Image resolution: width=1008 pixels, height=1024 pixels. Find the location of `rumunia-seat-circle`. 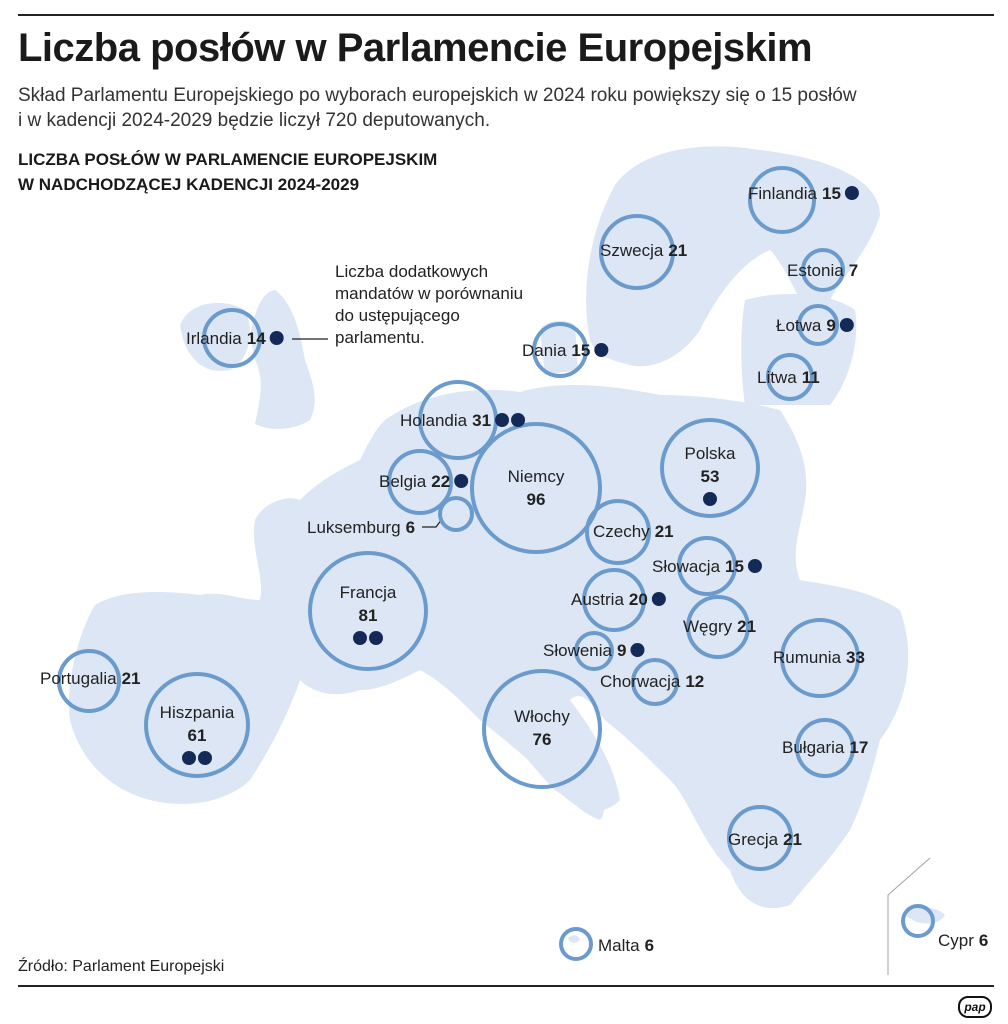

rumunia-seat-circle is located at coordinates (820, 658).